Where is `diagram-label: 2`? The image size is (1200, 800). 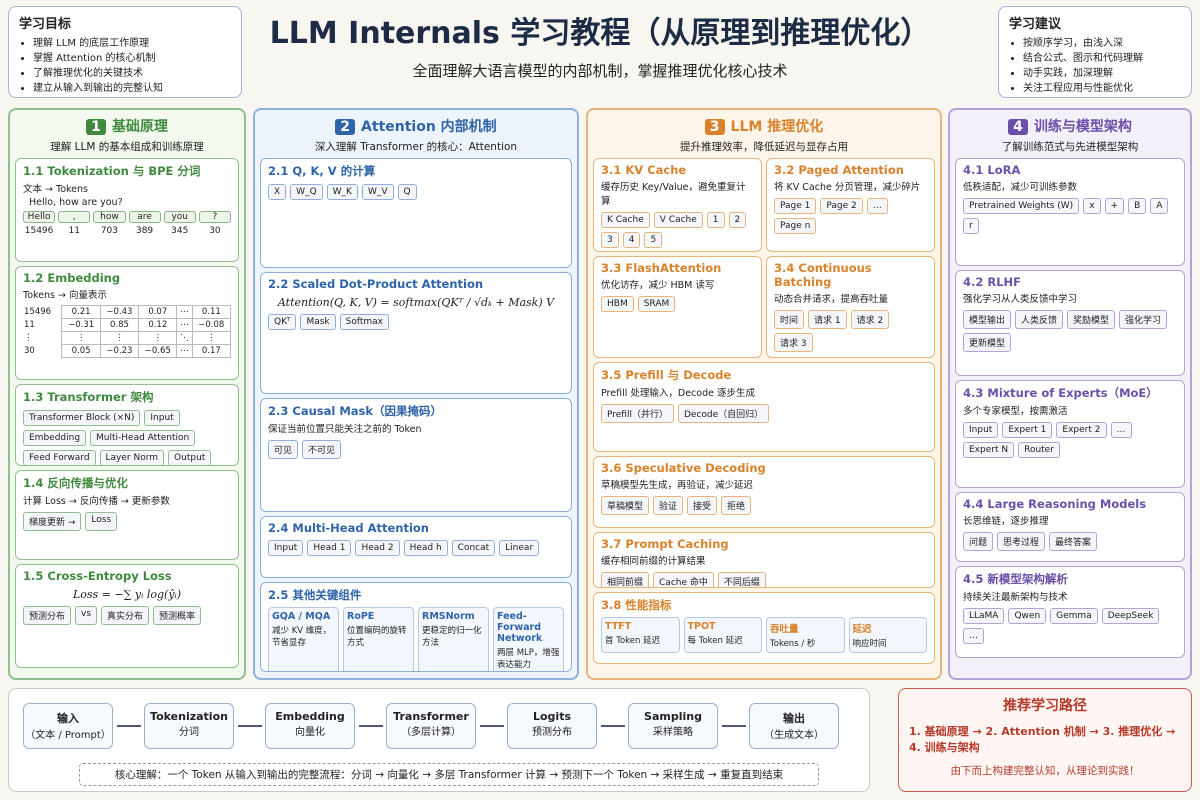
diagram-label: 2 is located at coordinates (737, 220).